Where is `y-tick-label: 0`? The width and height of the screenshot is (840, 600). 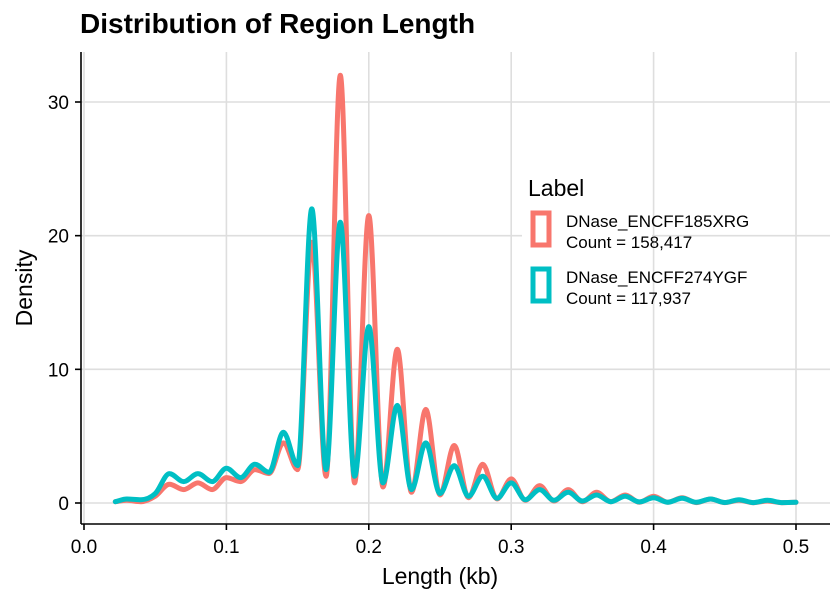
y-tick-label: 0 is located at coordinates (63, 504).